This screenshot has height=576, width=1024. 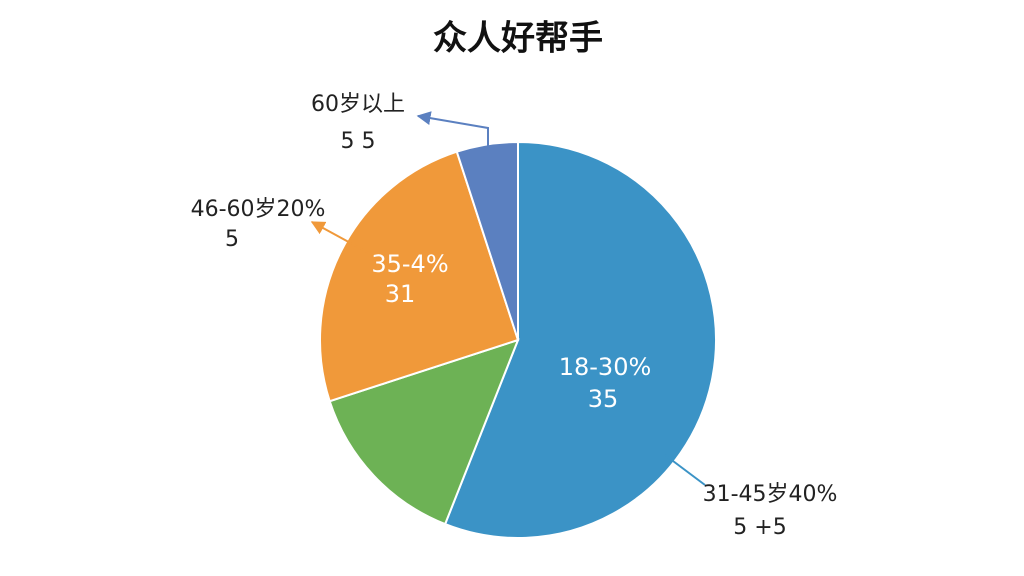 What do you see at coordinates (232, 239) in the screenshot?
I see `annotation: 5` at bounding box center [232, 239].